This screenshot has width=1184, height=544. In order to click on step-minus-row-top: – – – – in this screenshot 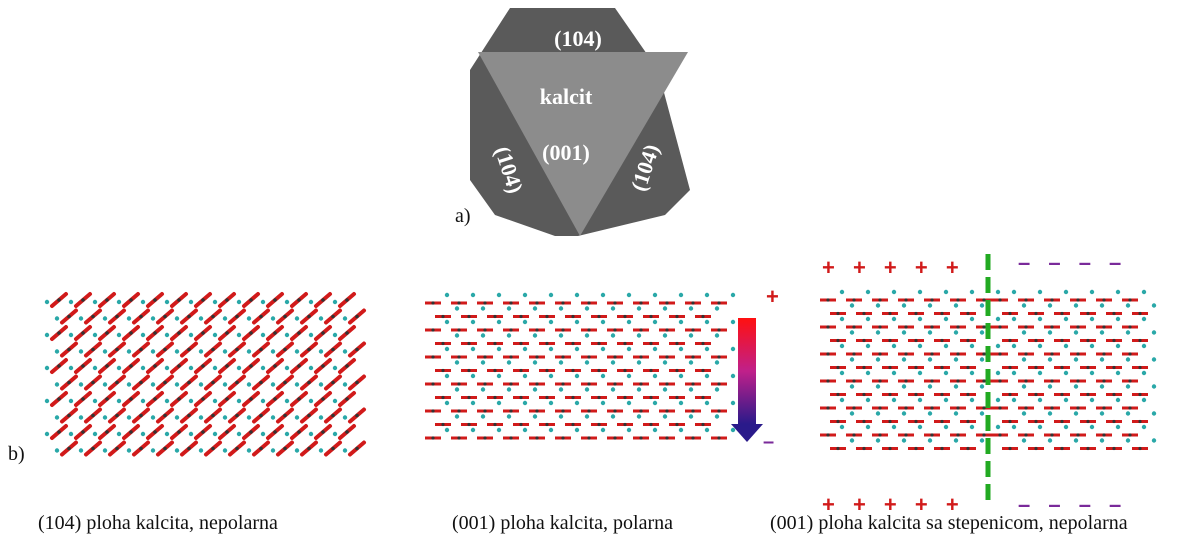, I will do `click(1072, 262)`.